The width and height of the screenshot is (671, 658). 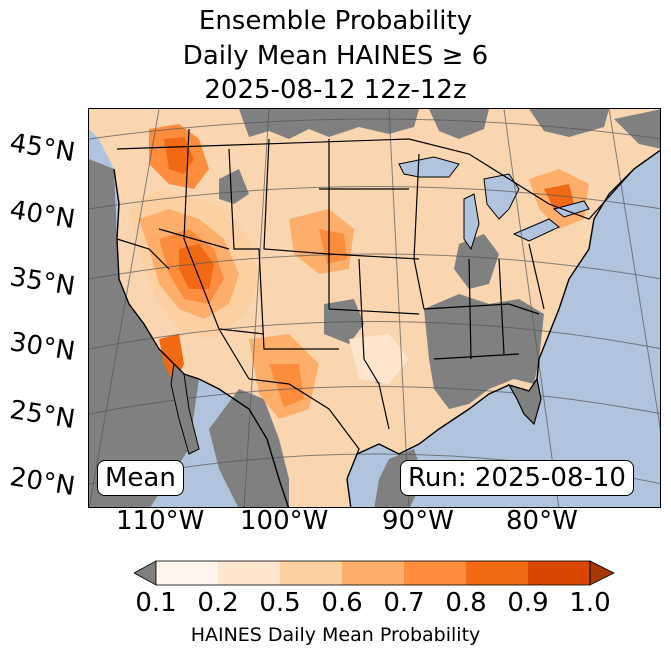 What do you see at coordinates (342, 603) in the screenshot?
I see `colorbar-tick-0.6: 0.6` at bounding box center [342, 603].